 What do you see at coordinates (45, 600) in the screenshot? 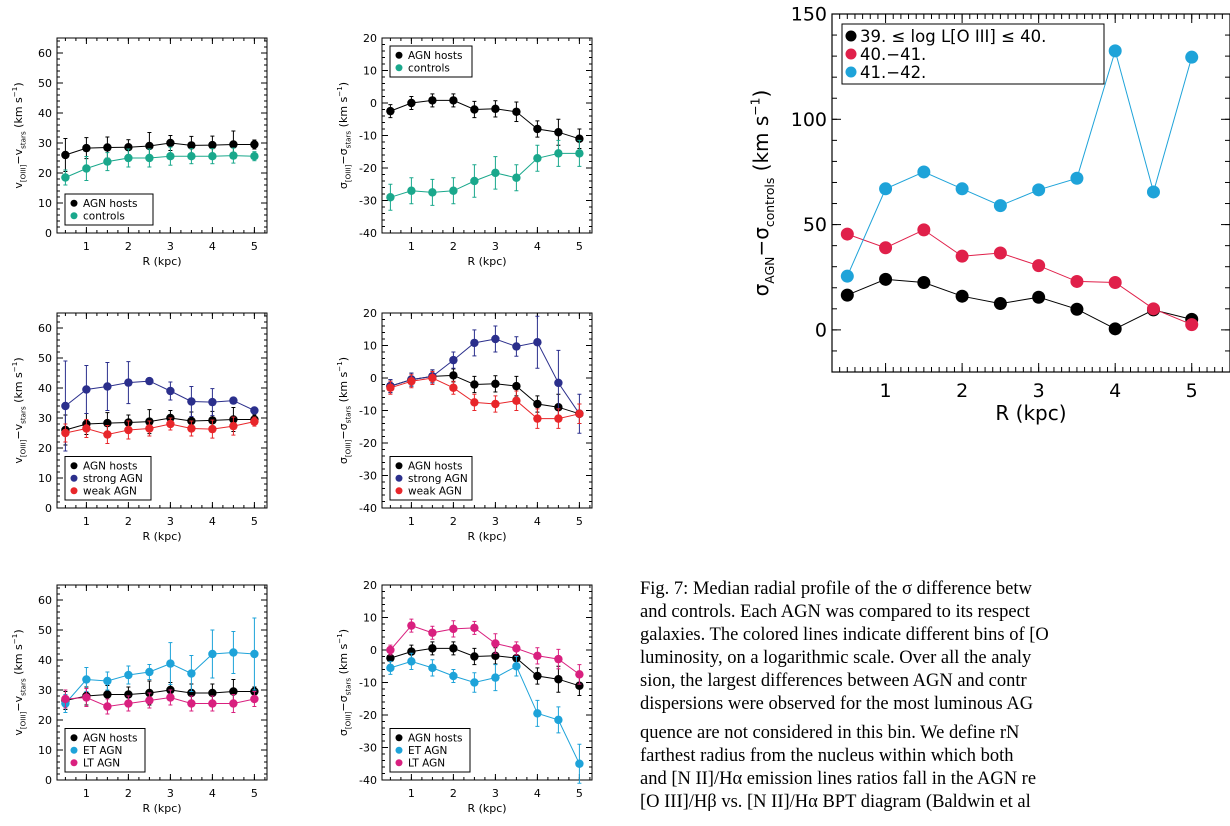
I see `y-tick-label: 60` at bounding box center [45, 600].